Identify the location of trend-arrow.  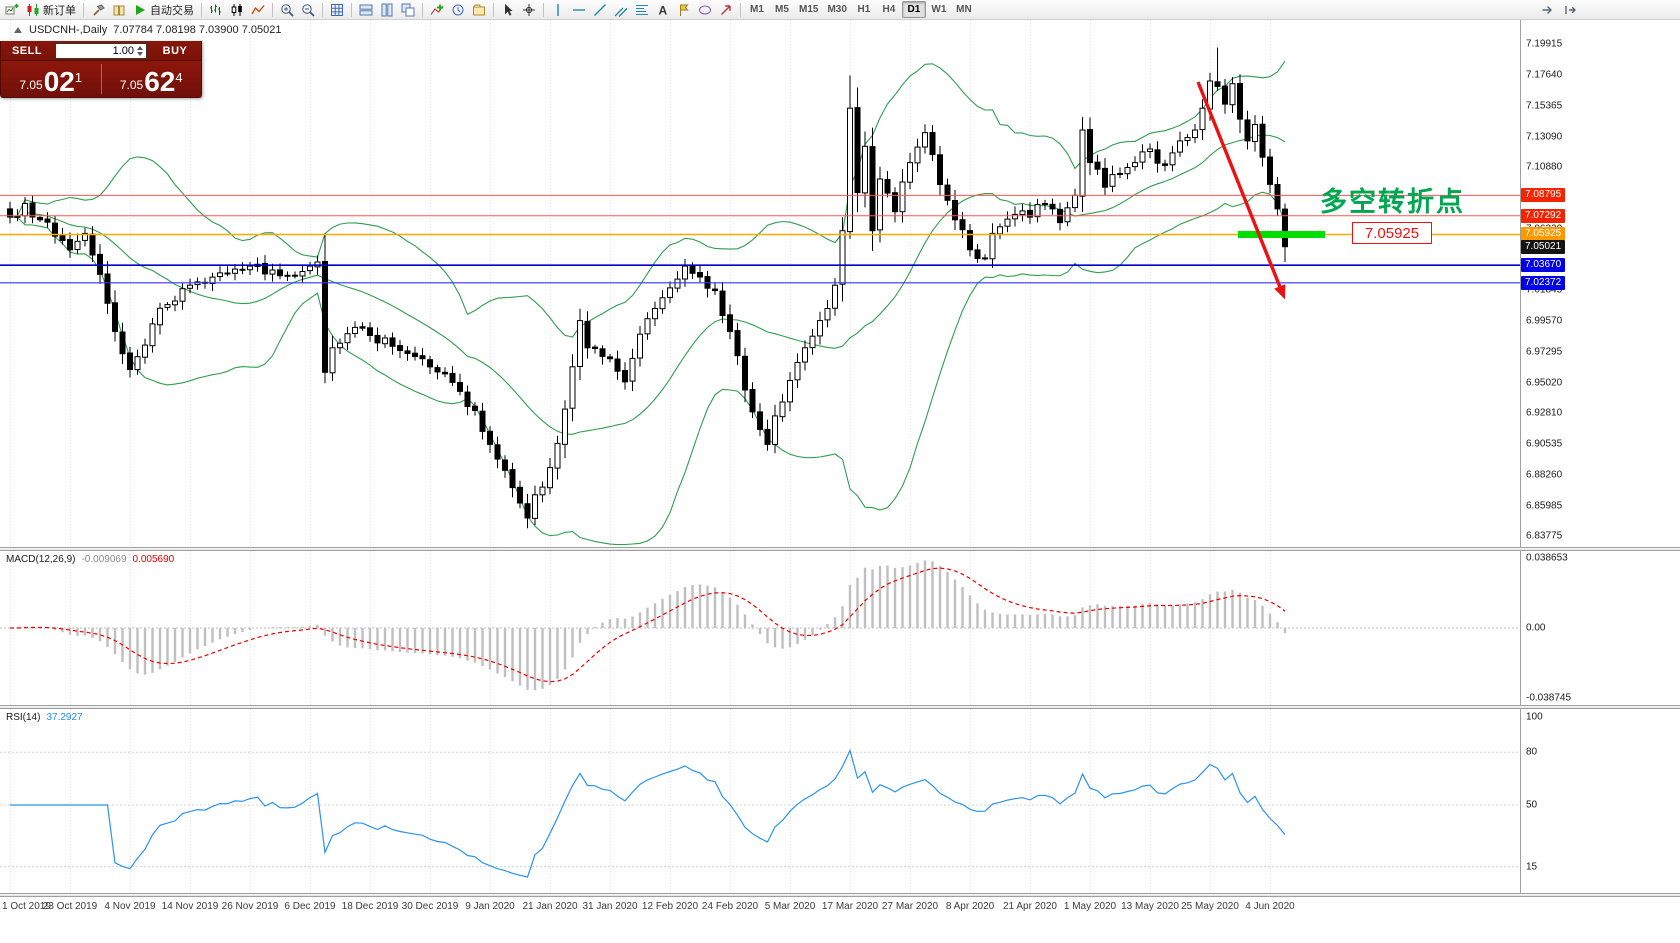
(1241, 190).